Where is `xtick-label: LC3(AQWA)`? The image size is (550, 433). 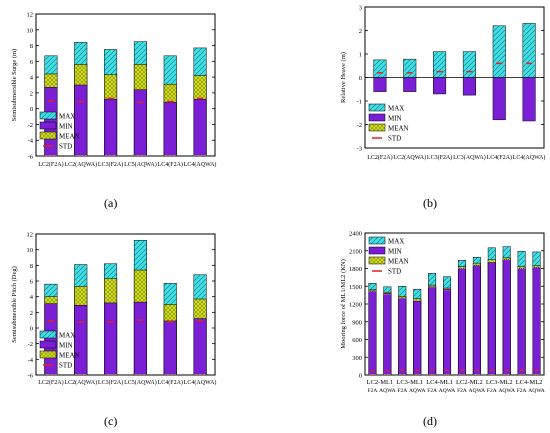 xtick-label: LC3(AQWA) is located at coordinates (469, 157).